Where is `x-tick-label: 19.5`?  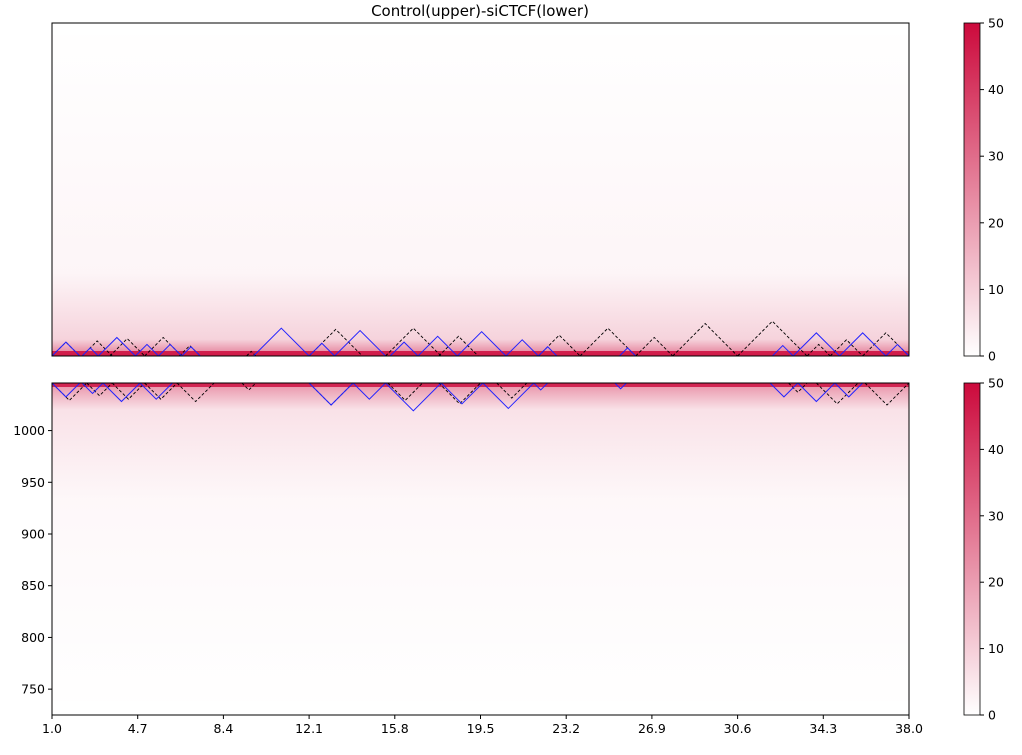 x-tick-label: 19.5 is located at coordinates (481, 728).